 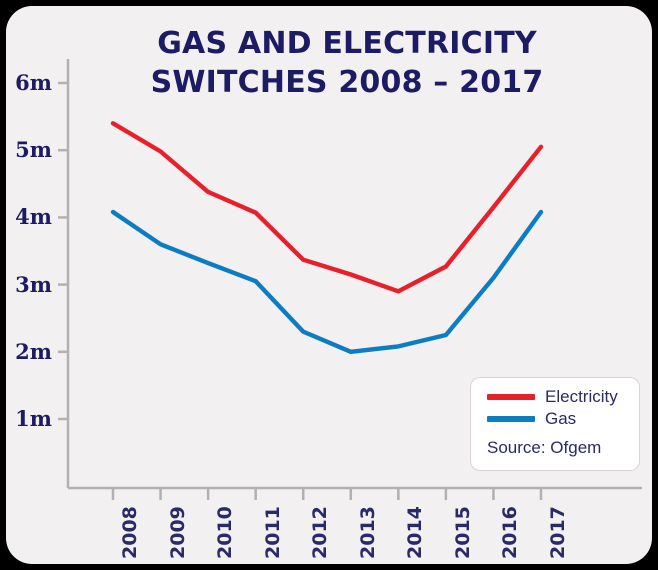 I want to click on legend-source-note: Source: Ofgem, so click(x=544, y=447).